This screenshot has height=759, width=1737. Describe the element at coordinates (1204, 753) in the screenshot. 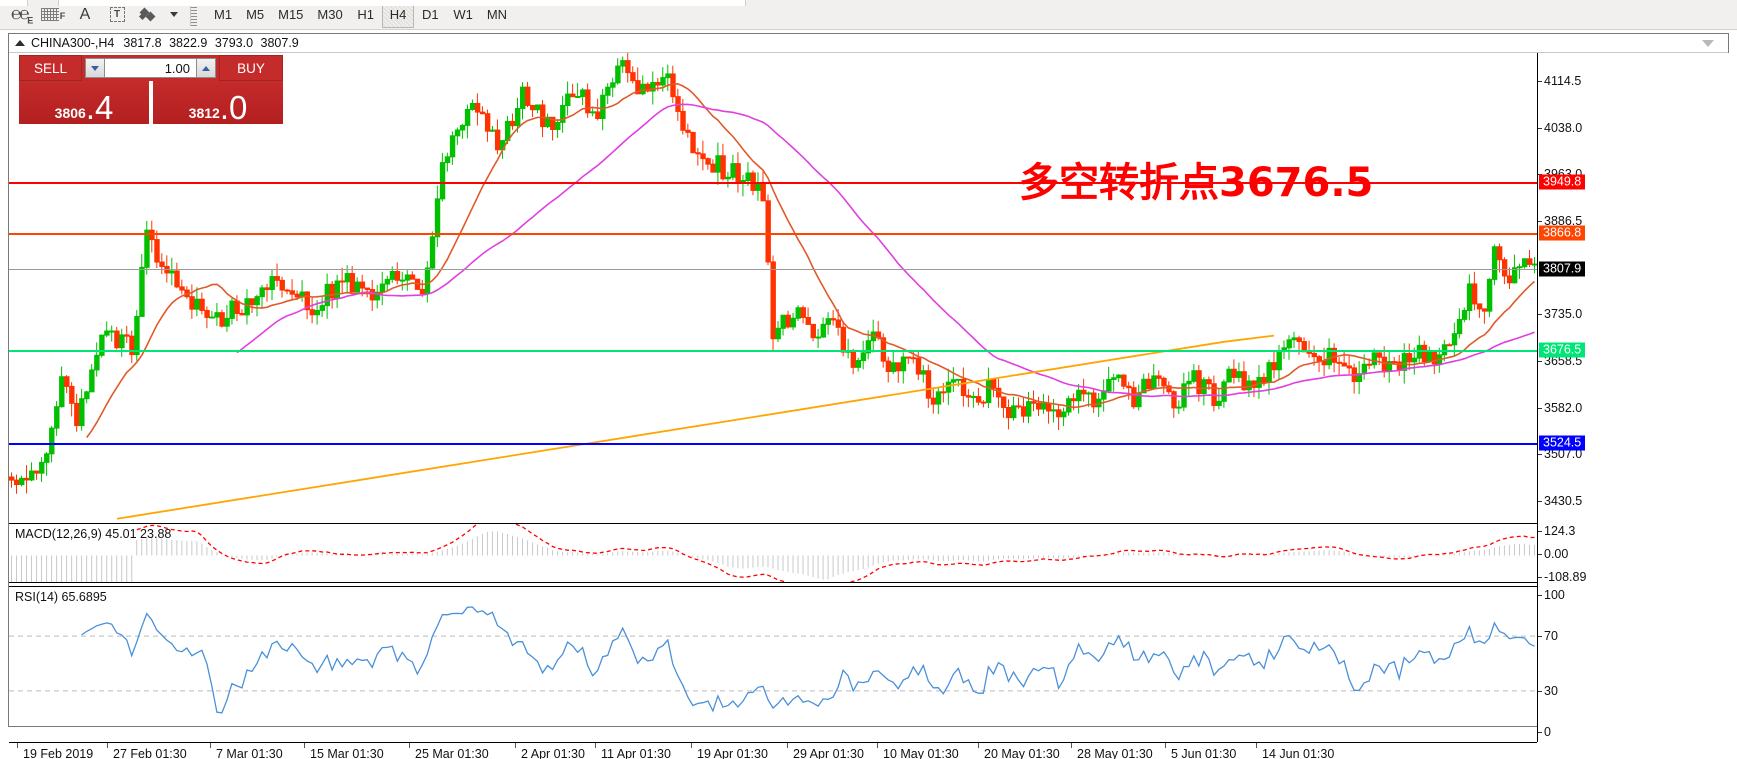

I see `time-axis-tick-label: 5 Jun 01:30` at that location.